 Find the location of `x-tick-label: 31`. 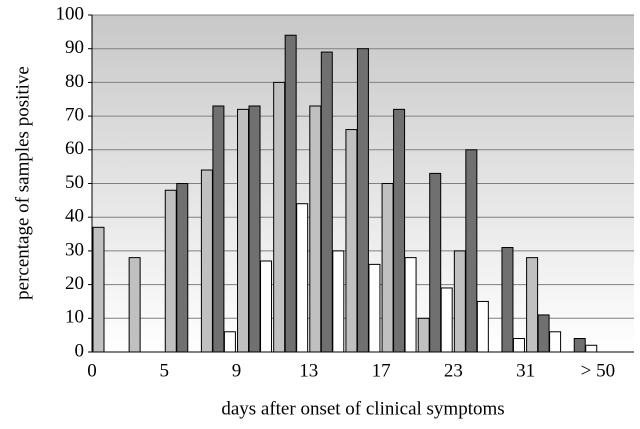

x-tick-label: 31 is located at coordinates (525, 370).